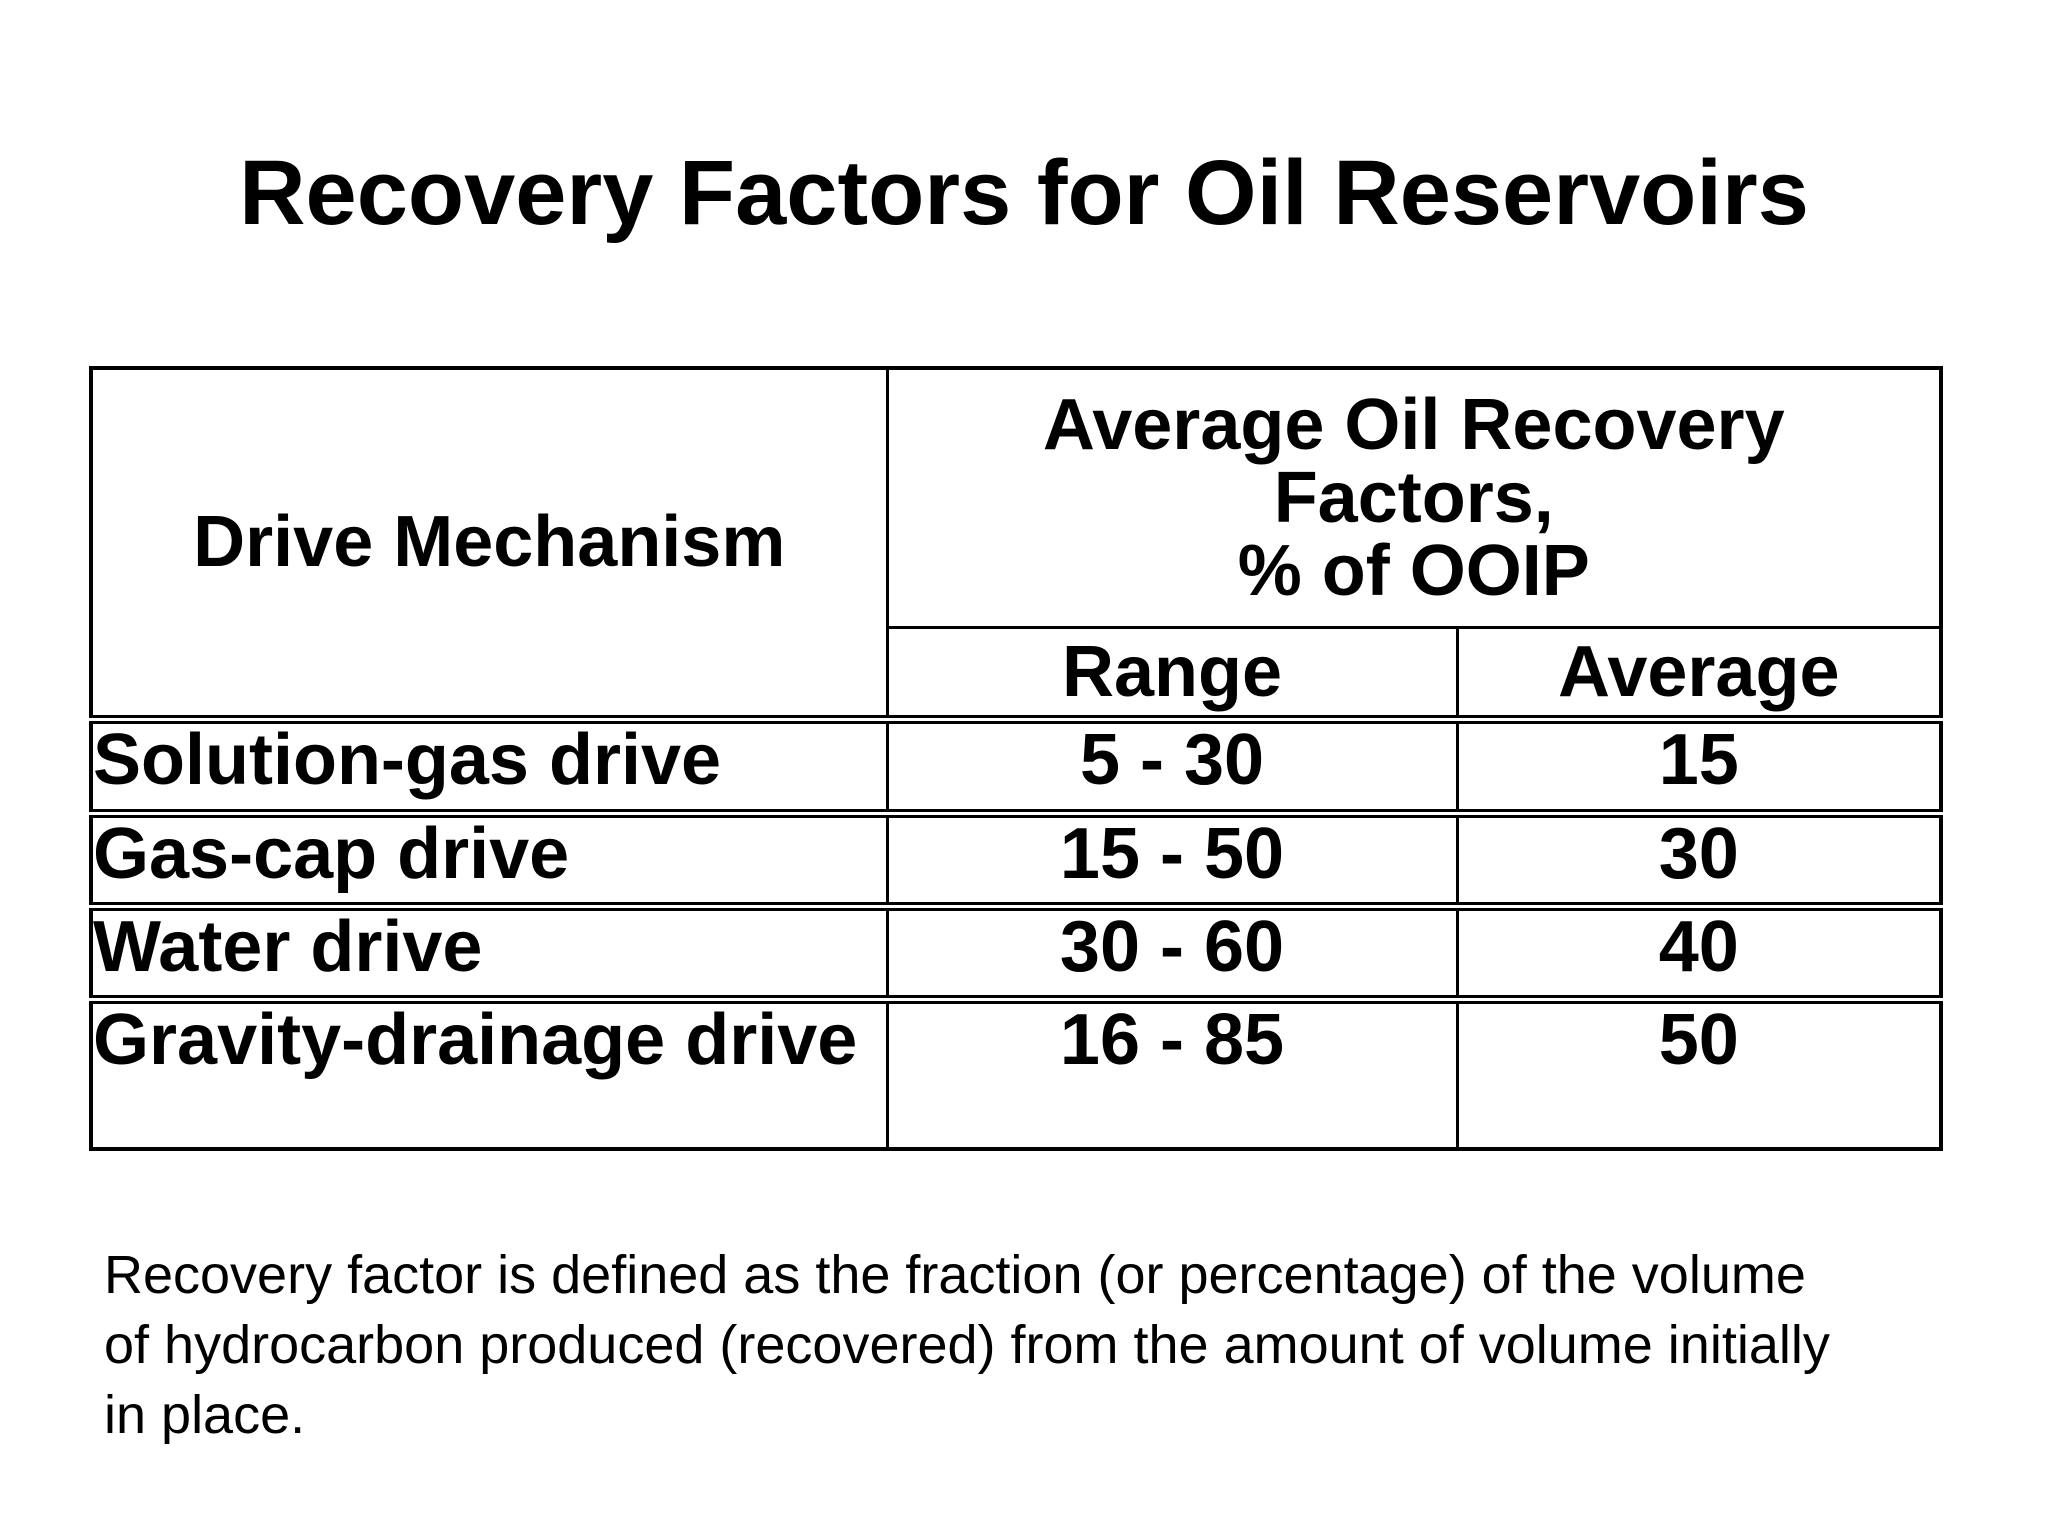  I want to click on page-title: Recovery Factors for Oil Reservoirs, so click(1024, 193).